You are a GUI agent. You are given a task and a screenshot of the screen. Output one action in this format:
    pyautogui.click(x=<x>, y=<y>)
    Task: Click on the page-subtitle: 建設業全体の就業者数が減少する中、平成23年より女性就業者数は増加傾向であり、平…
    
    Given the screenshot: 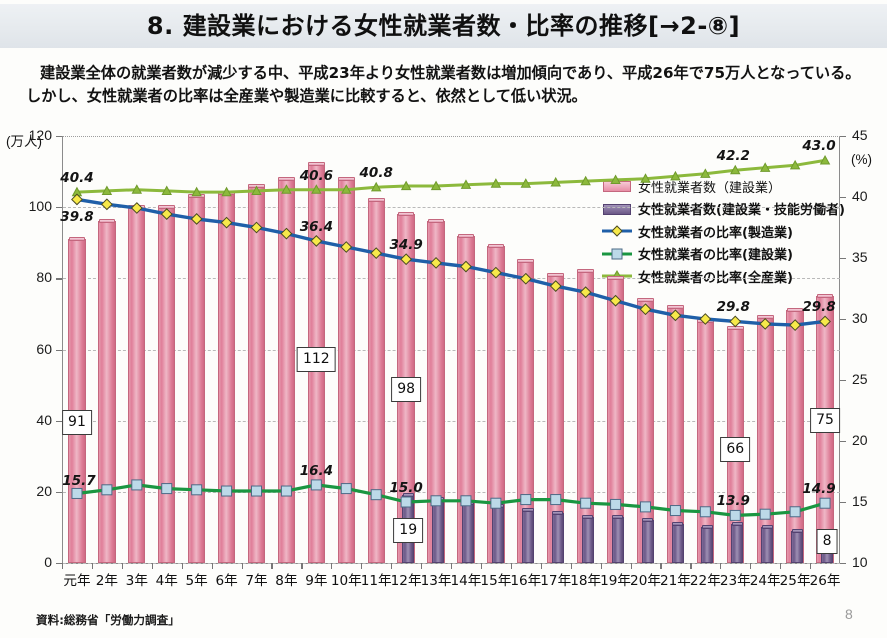 What is the action you would take?
    pyautogui.click(x=443, y=84)
    